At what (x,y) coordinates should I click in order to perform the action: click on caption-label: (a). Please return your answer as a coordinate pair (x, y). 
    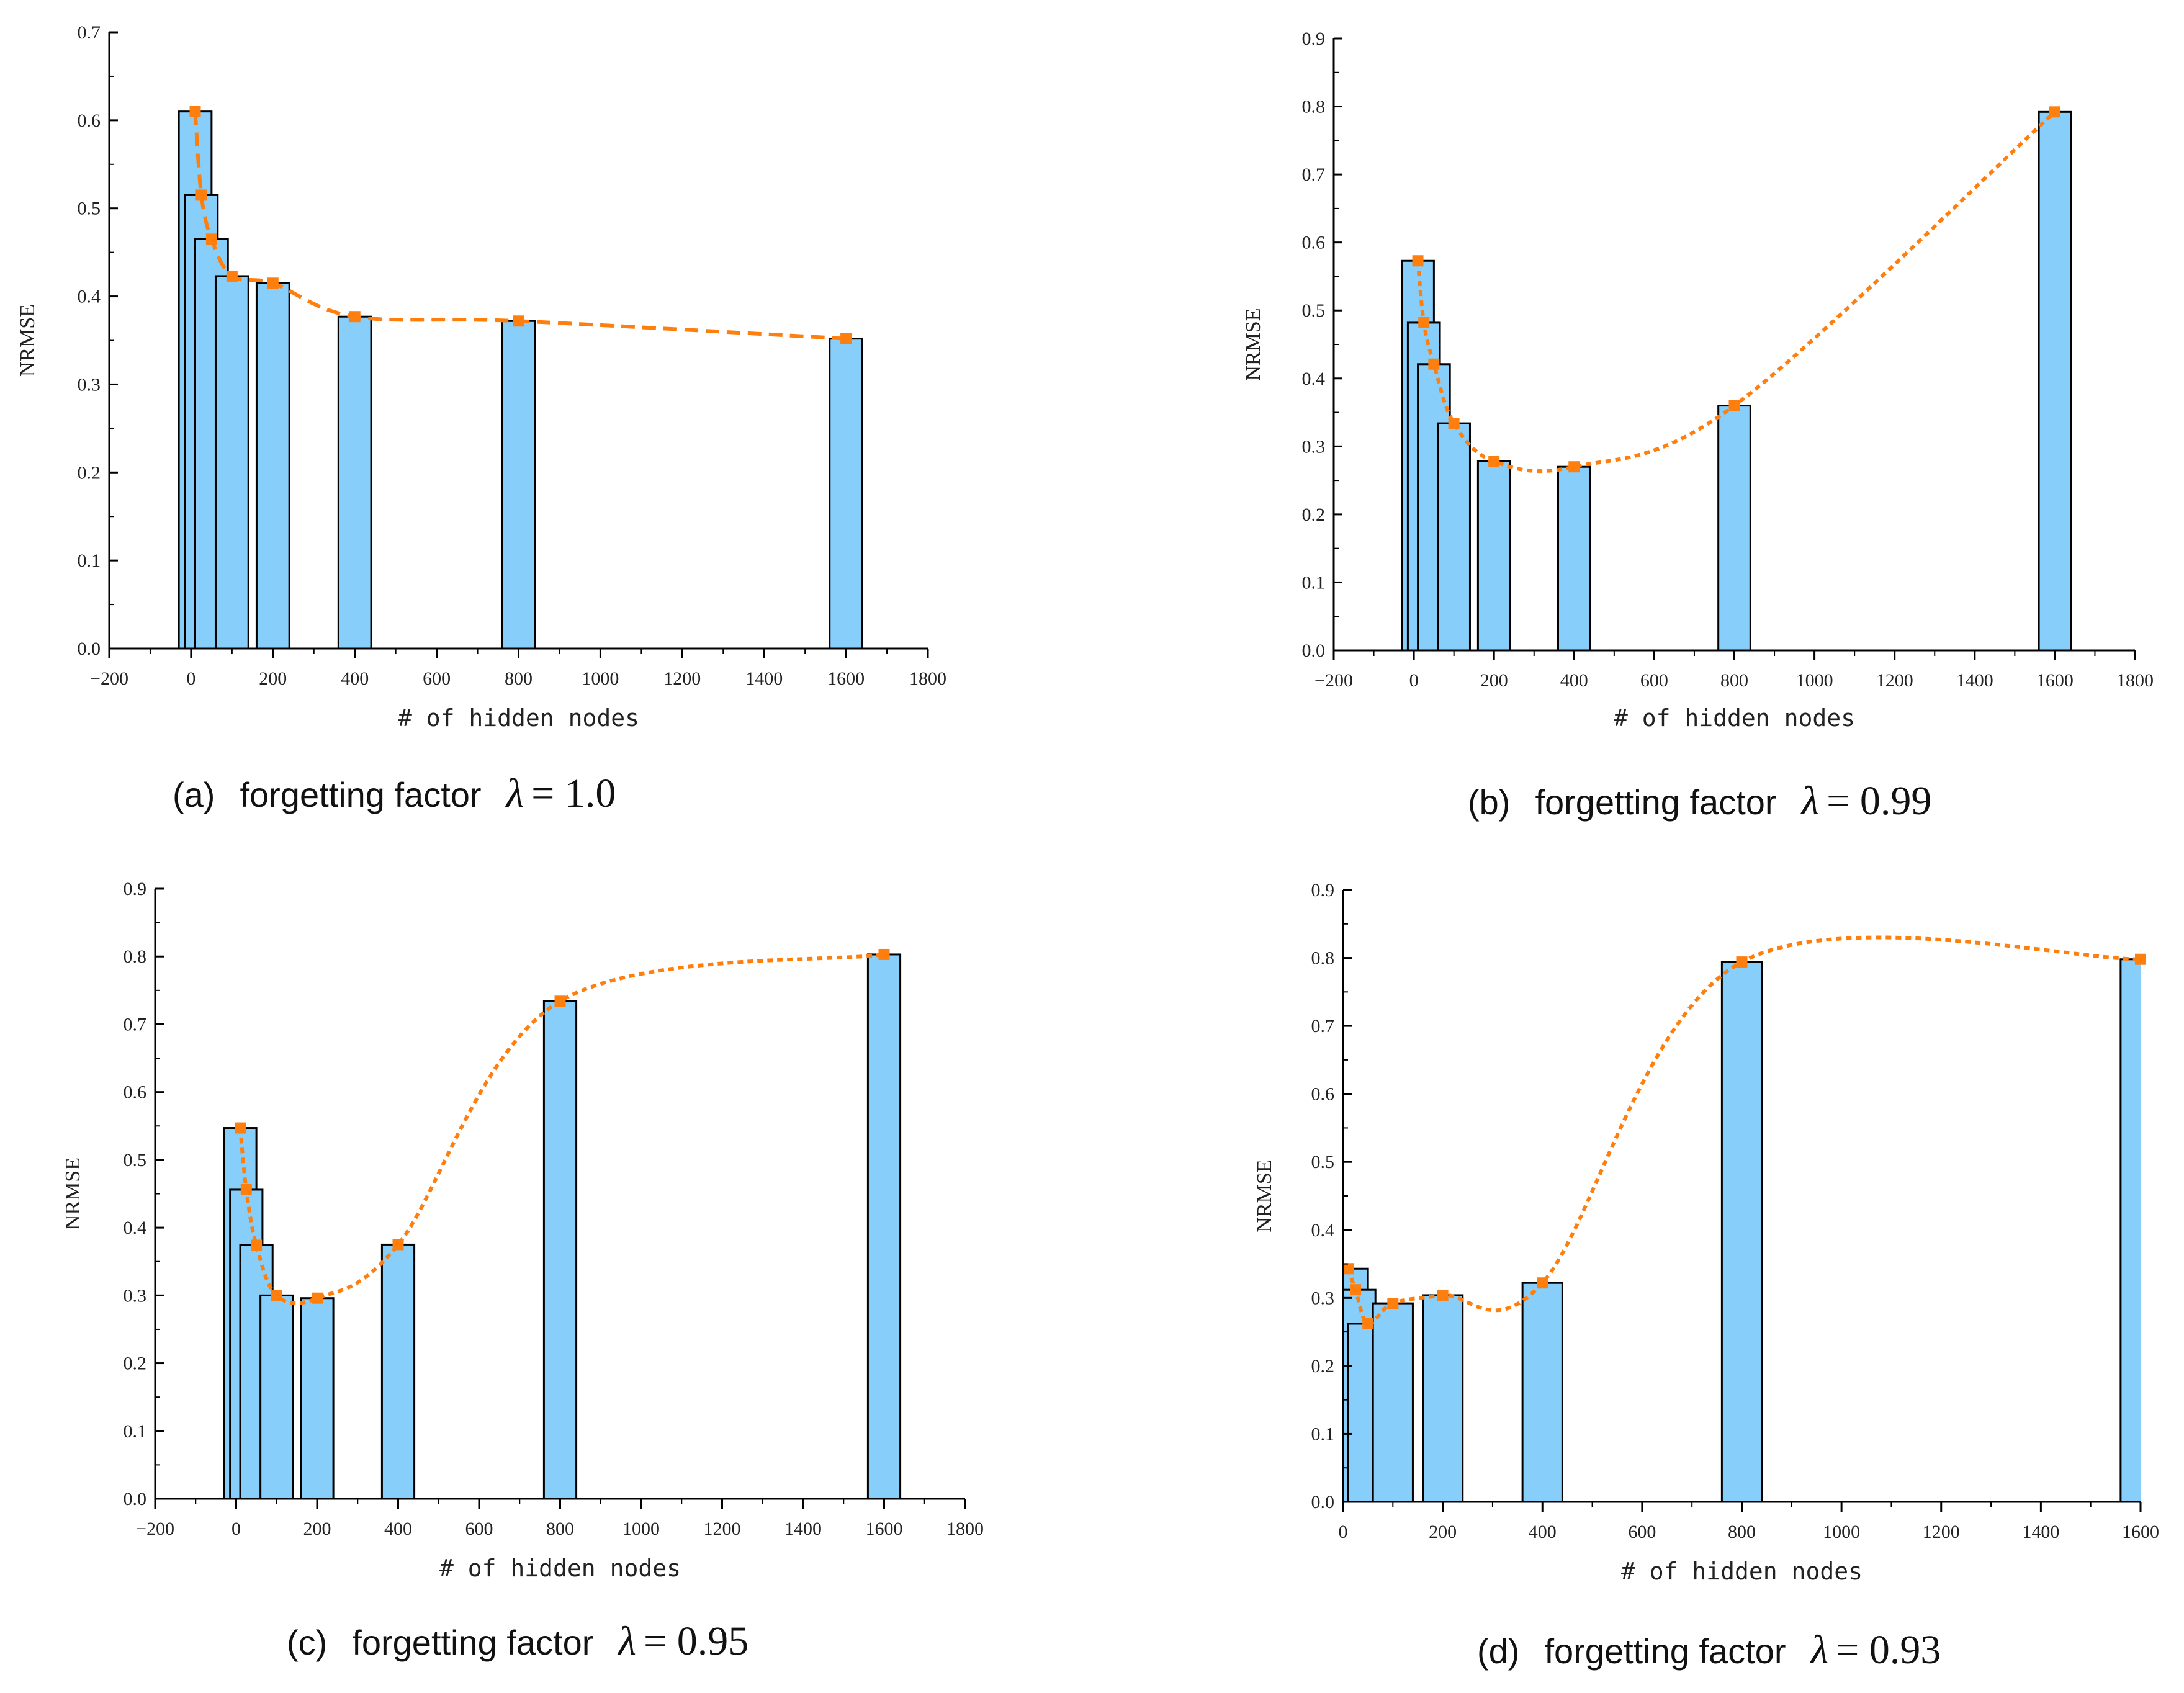
    Looking at the image, I should click on (194, 794).